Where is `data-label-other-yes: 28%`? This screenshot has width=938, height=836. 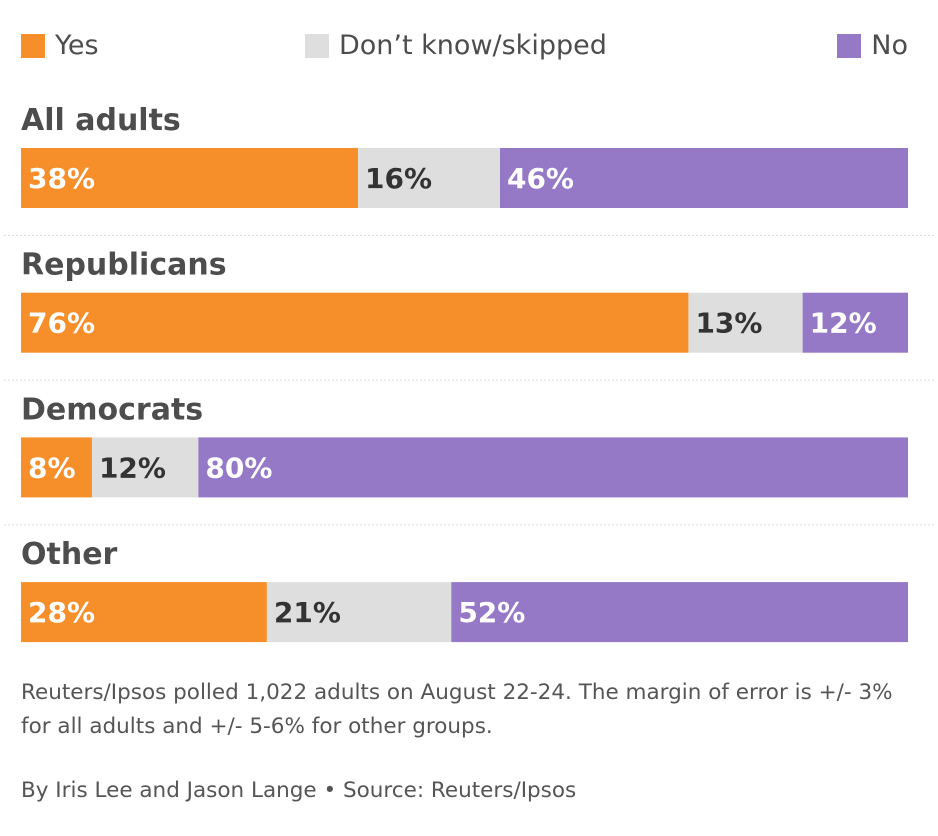
data-label-other-yes: 28% is located at coordinates (61, 612).